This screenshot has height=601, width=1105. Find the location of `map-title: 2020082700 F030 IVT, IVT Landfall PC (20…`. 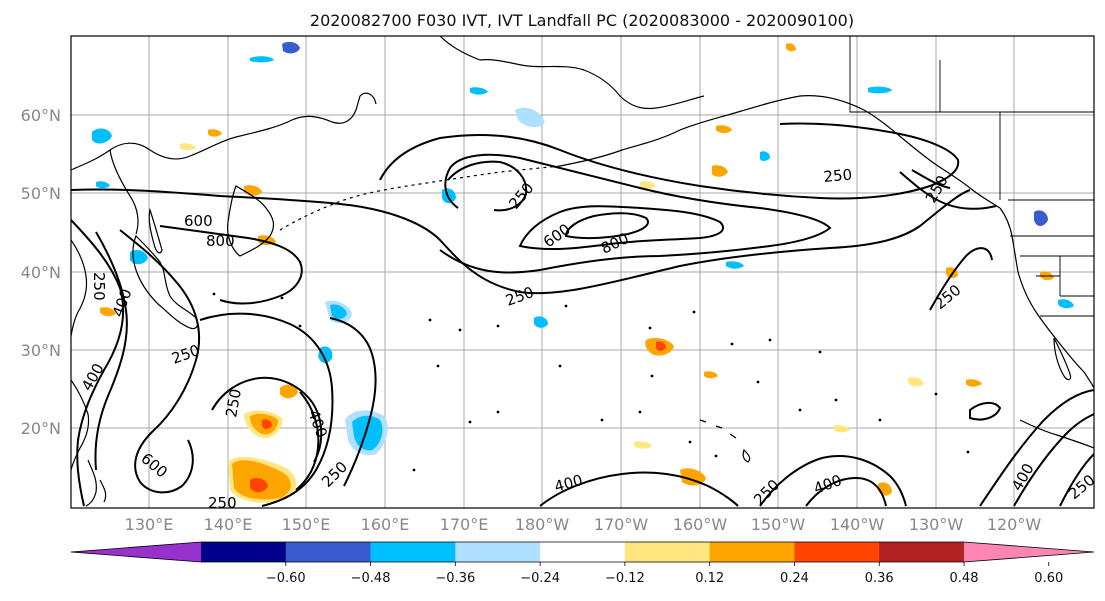

map-title: 2020082700 F030 IVT, IVT Landfall PC (20… is located at coordinates (582, 20).